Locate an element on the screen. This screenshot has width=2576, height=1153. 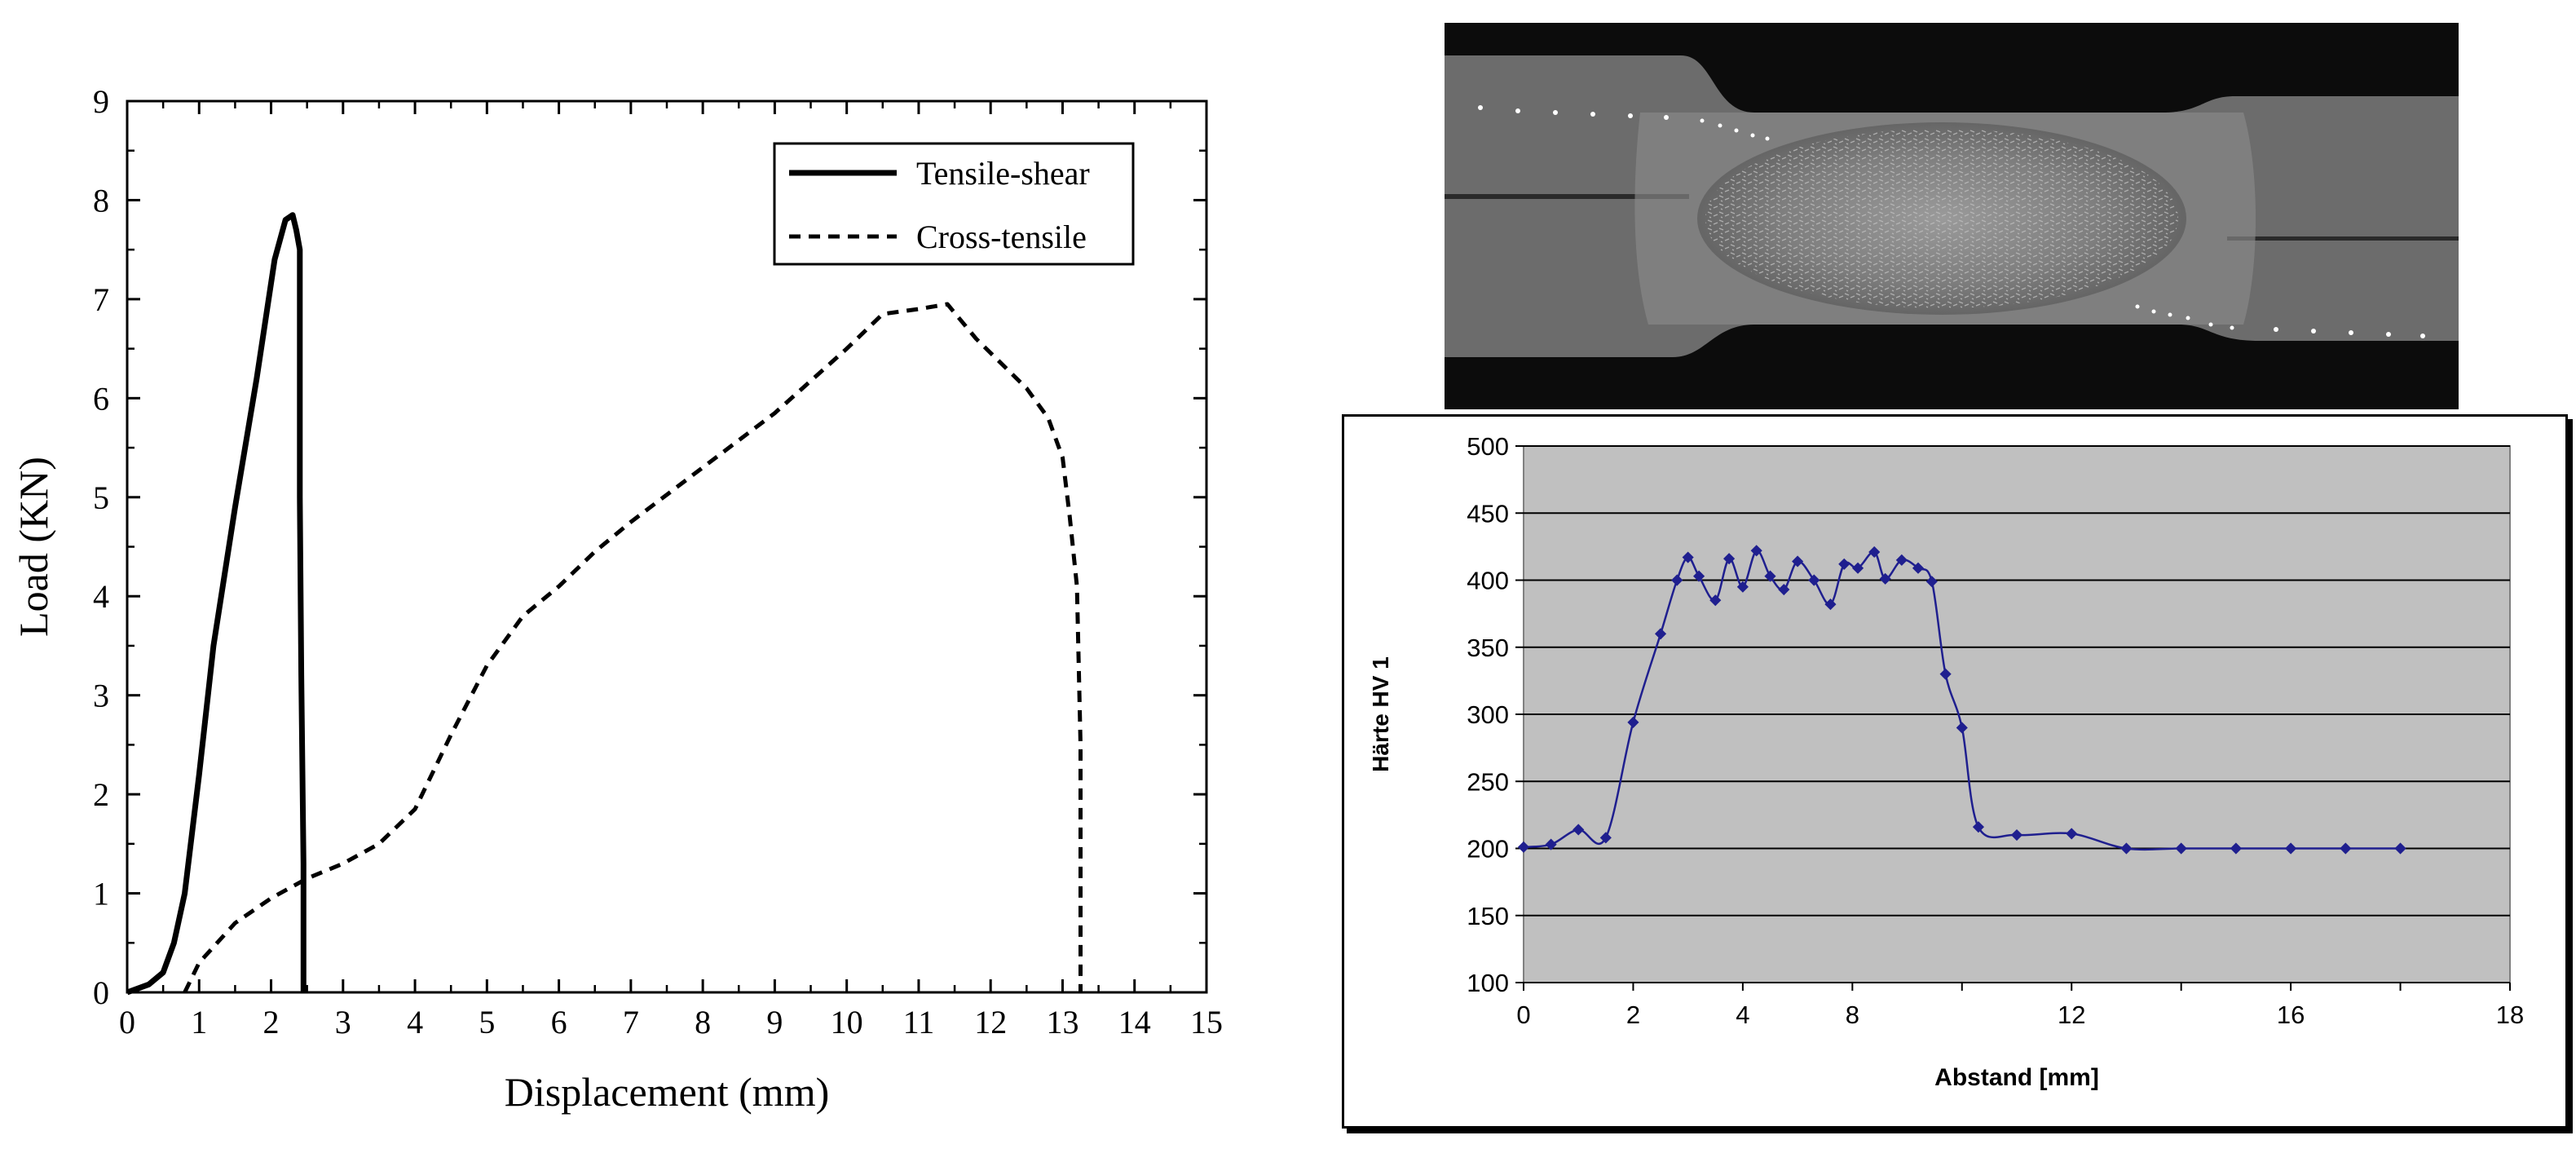
x-axis-title: Abstand [mm] is located at coordinates (2016, 1077).